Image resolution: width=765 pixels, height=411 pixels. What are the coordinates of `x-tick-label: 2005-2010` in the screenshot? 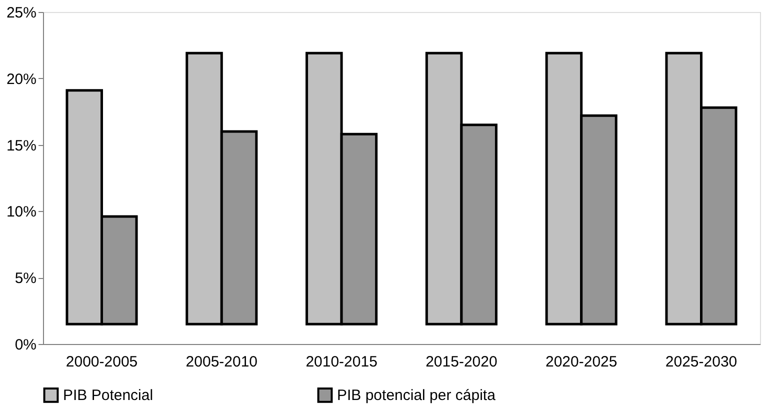 It's located at (222, 362).